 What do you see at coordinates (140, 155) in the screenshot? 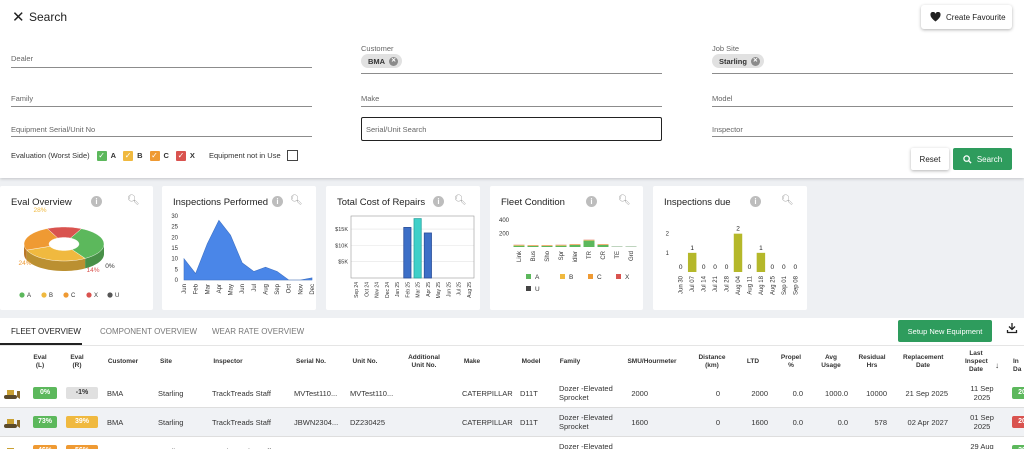
I see `eval-b-label: B` at bounding box center [140, 155].